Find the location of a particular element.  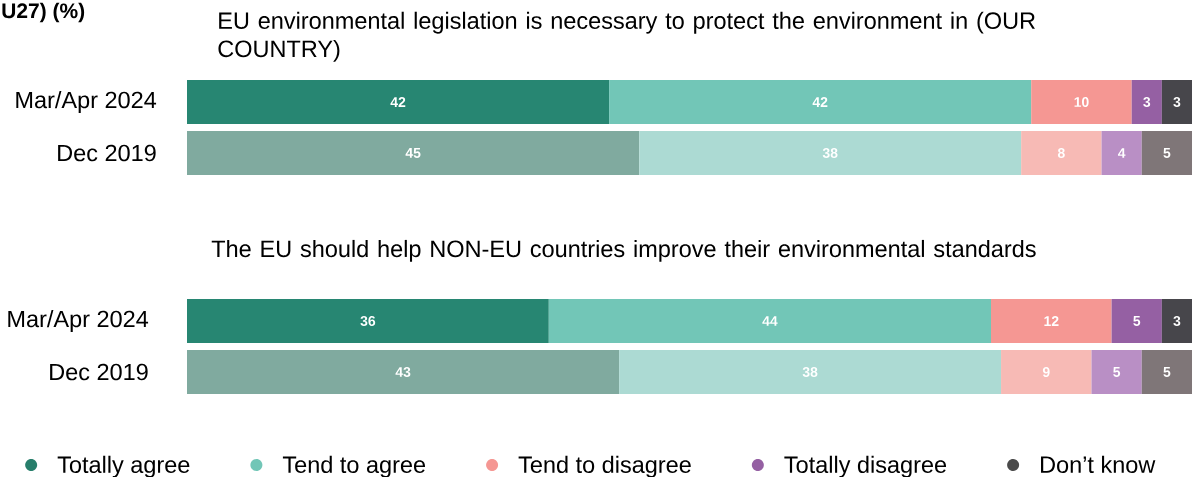

data-label: 9 is located at coordinates (1046, 372).